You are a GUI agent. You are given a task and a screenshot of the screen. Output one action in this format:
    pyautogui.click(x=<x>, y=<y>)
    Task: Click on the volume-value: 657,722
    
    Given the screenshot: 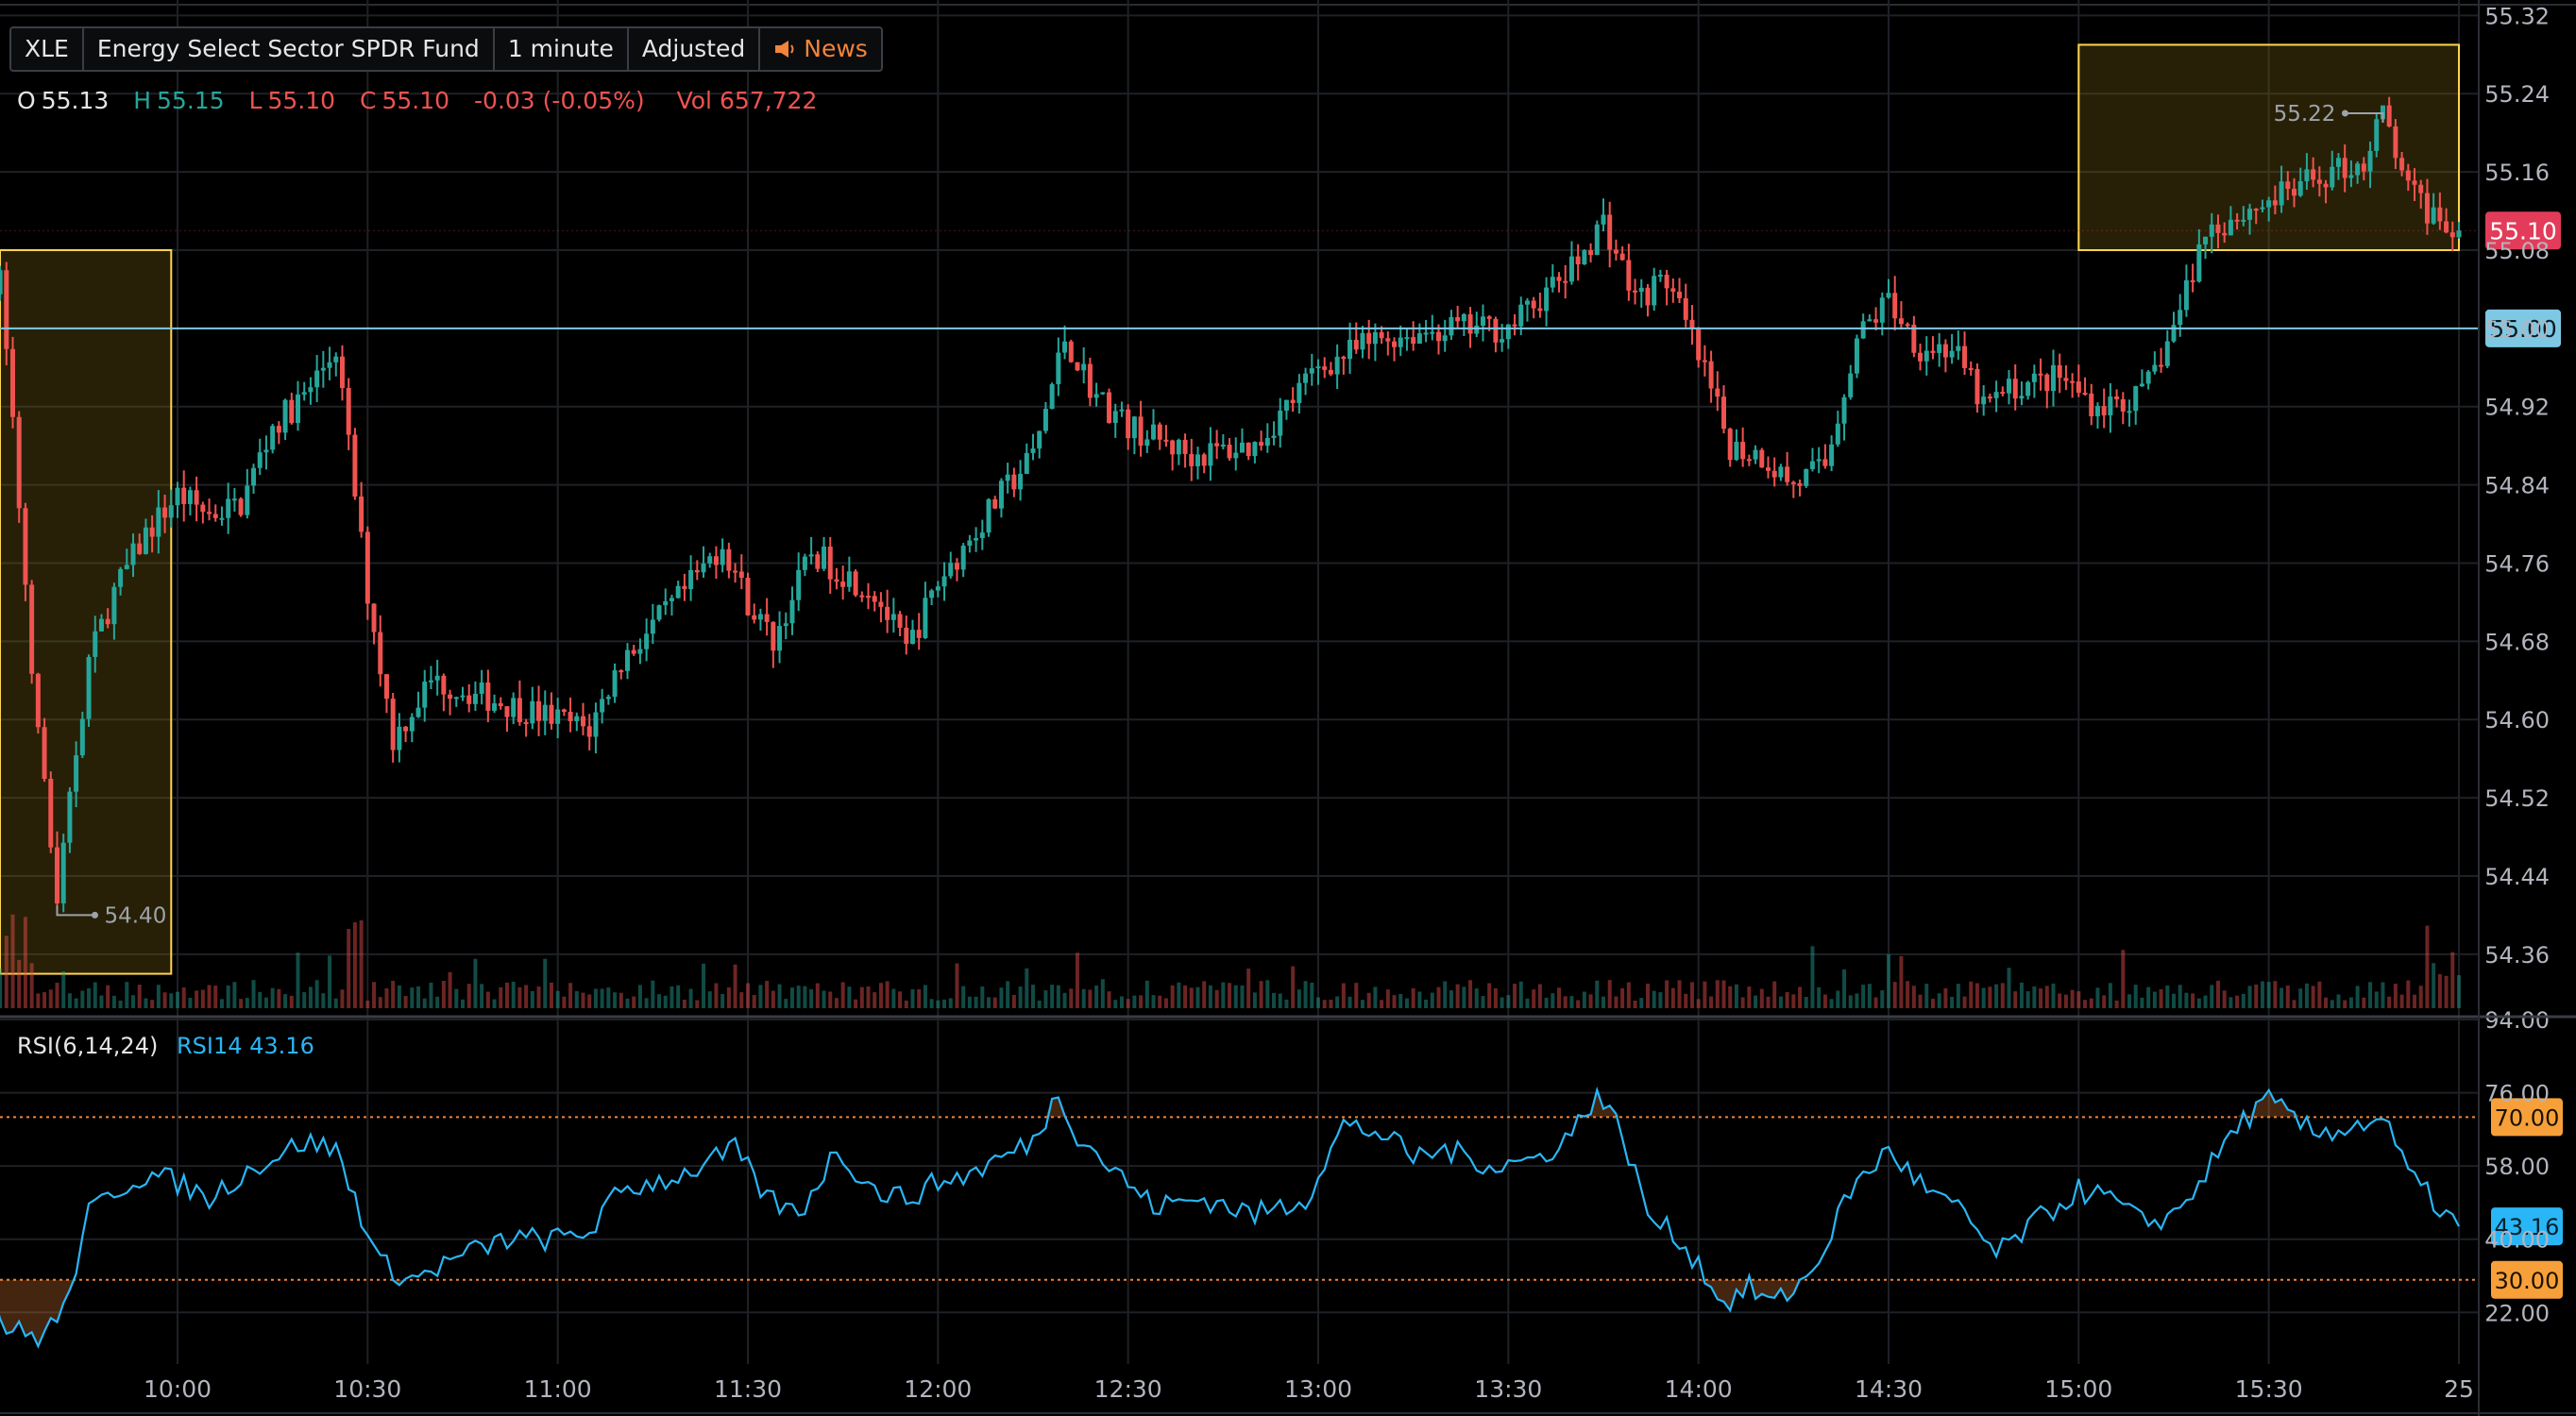 What is the action you would take?
    pyautogui.click(x=768, y=100)
    